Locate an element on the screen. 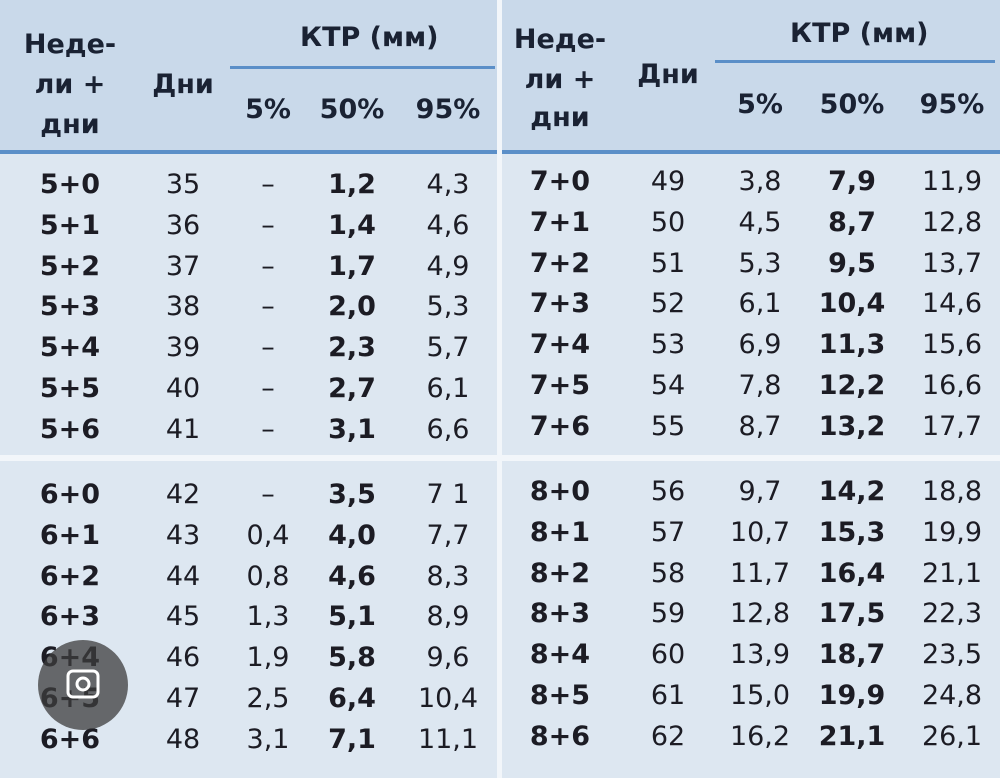 This screenshot has height=778, width=1000. table-cell: 6,9 is located at coordinates (760, 345).